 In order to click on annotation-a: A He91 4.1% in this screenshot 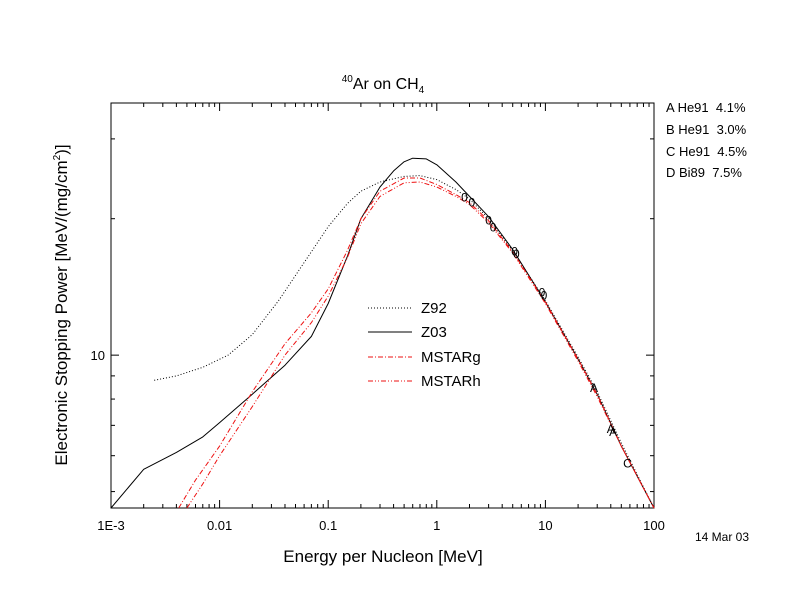, I will do `click(706, 107)`.